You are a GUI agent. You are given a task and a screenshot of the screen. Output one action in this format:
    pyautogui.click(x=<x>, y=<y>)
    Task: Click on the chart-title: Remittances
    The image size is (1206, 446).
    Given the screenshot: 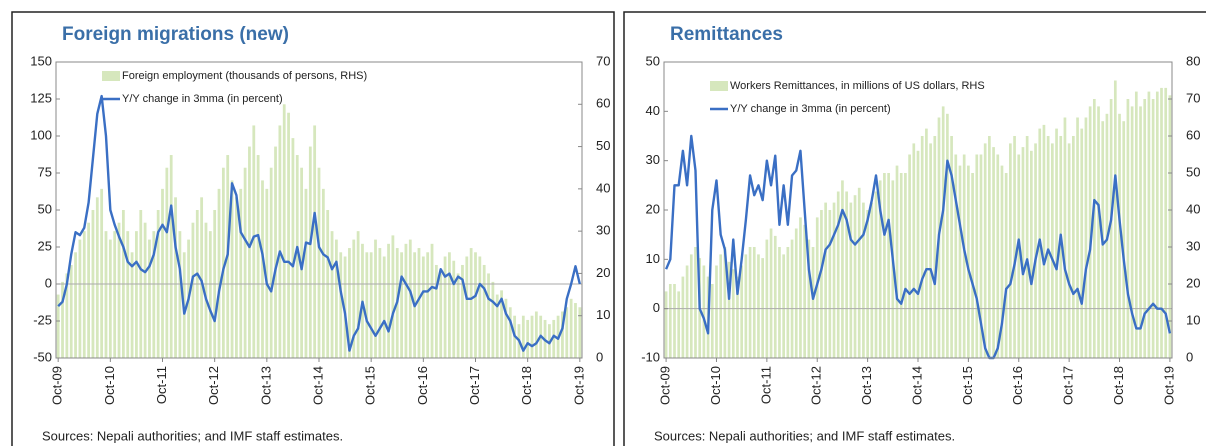 What is the action you would take?
    pyautogui.click(x=726, y=34)
    